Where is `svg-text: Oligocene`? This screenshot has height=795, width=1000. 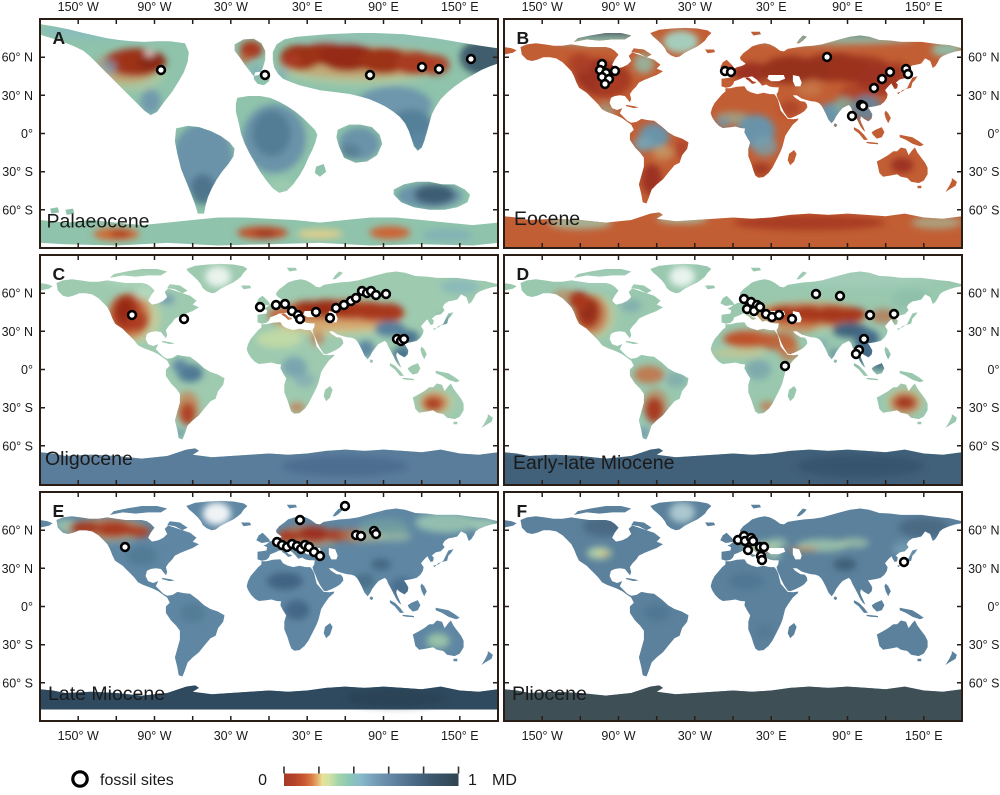 svg-text: Oligocene is located at coordinates (89, 459).